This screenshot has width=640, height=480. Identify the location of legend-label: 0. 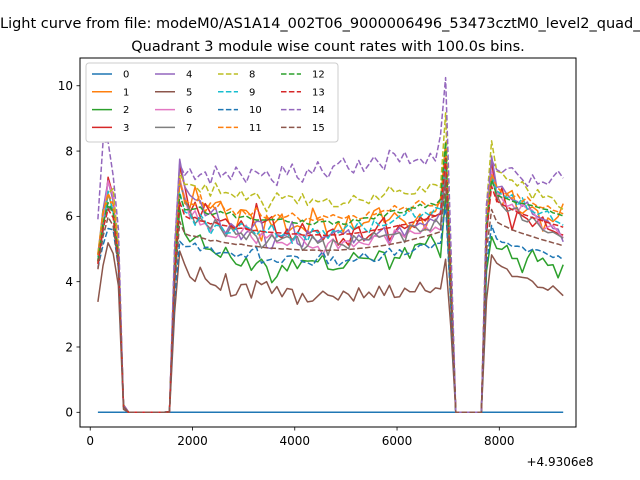
(126, 75).